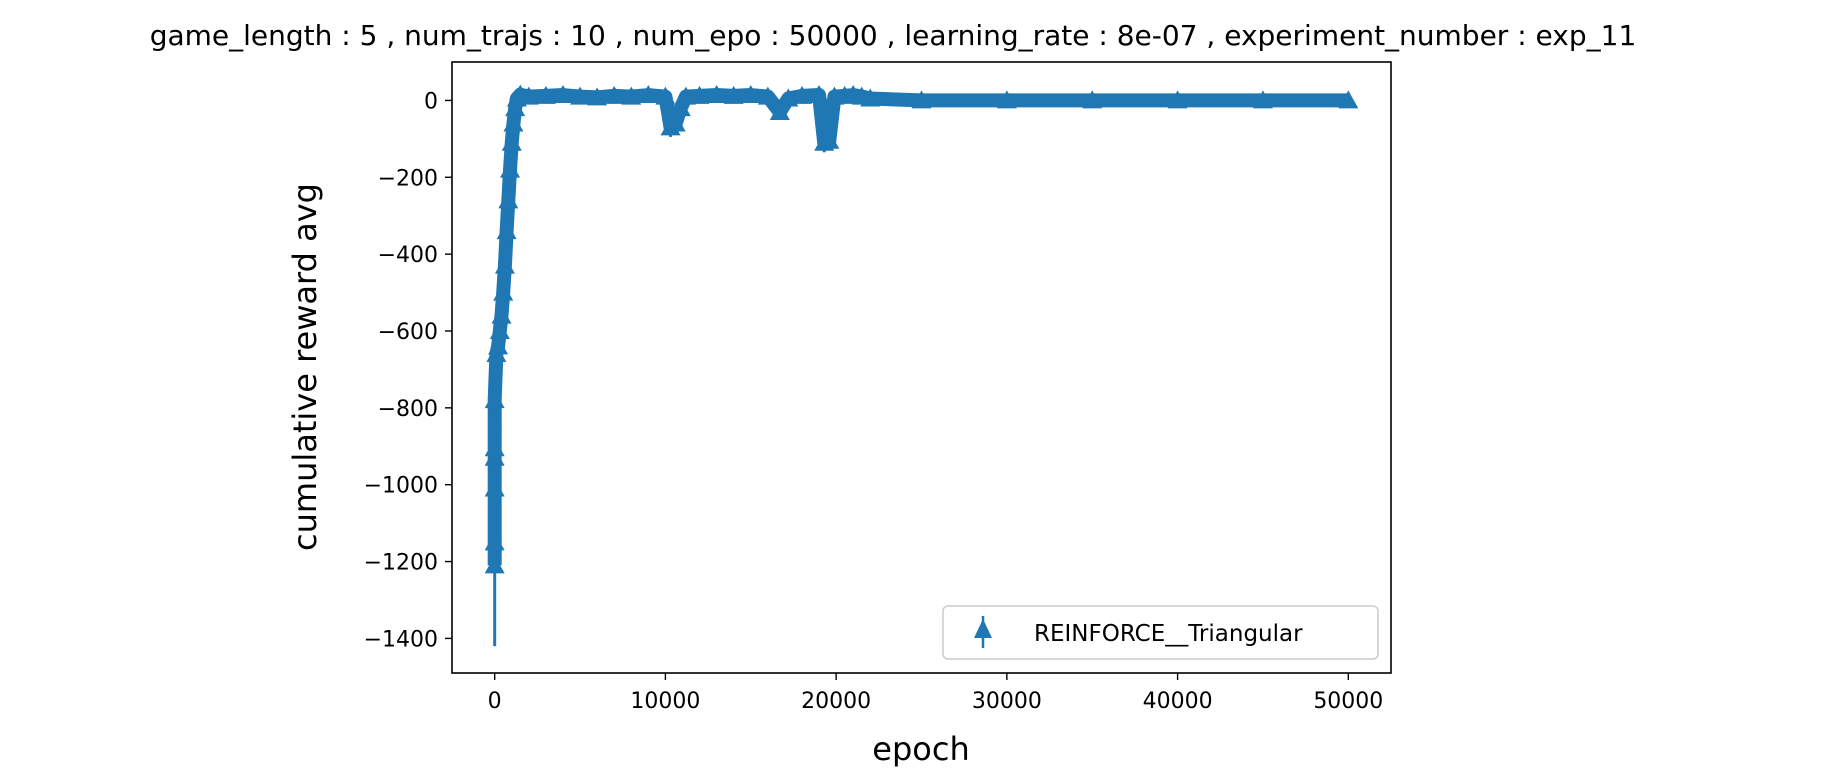 The width and height of the screenshot is (1825, 783). Describe the element at coordinates (408, 332) in the screenshot. I see `y-tick-label: −600` at that location.